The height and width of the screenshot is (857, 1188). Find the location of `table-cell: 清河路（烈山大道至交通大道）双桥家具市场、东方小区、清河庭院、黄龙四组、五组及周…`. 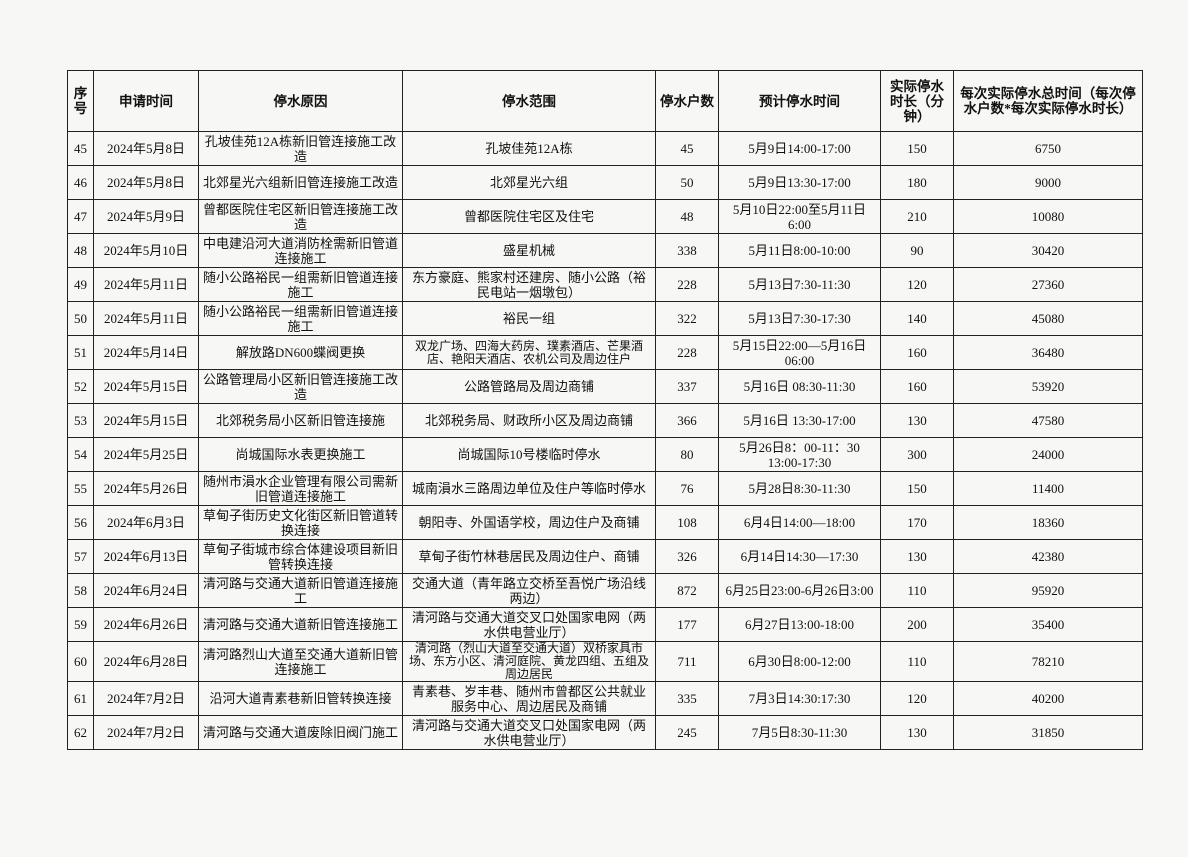

table-cell: 清河路（烈山大道至交通大道）双桥家具市场、东方小区、清河庭院、黄龙四组、五组及周… is located at coordinates (529, 661).